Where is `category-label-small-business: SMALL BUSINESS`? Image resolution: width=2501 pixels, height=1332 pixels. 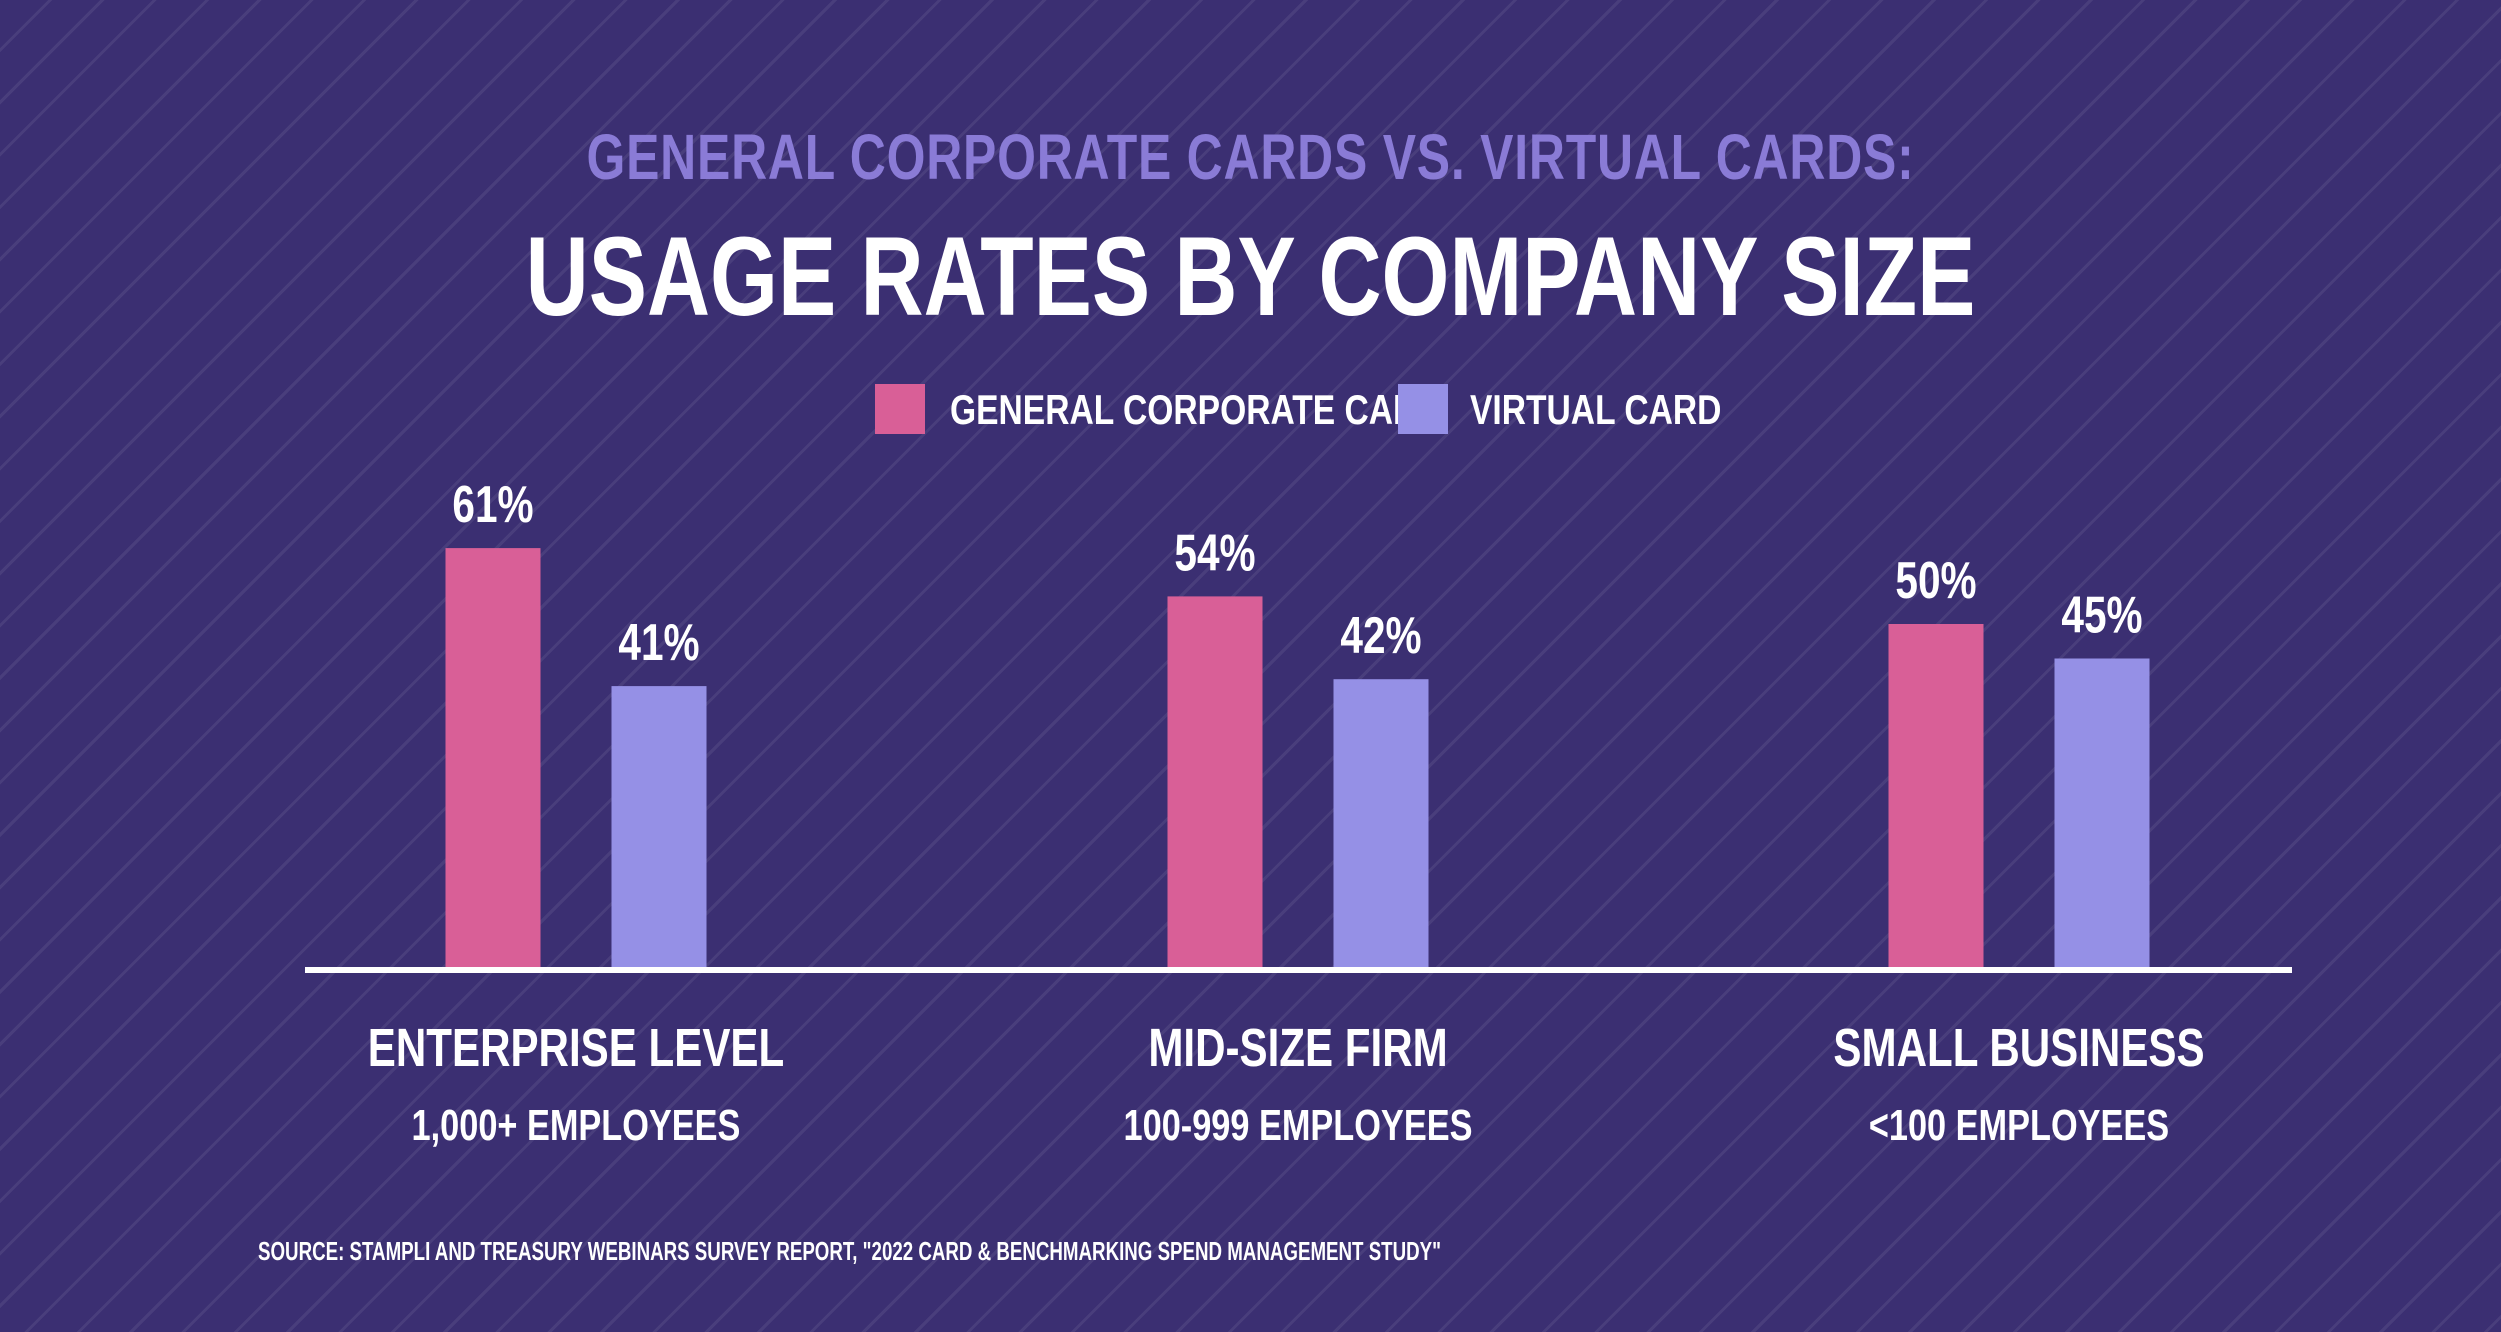
category-label-small-business: SMALL BUSINESS is located at coordinates (2018, 1048).